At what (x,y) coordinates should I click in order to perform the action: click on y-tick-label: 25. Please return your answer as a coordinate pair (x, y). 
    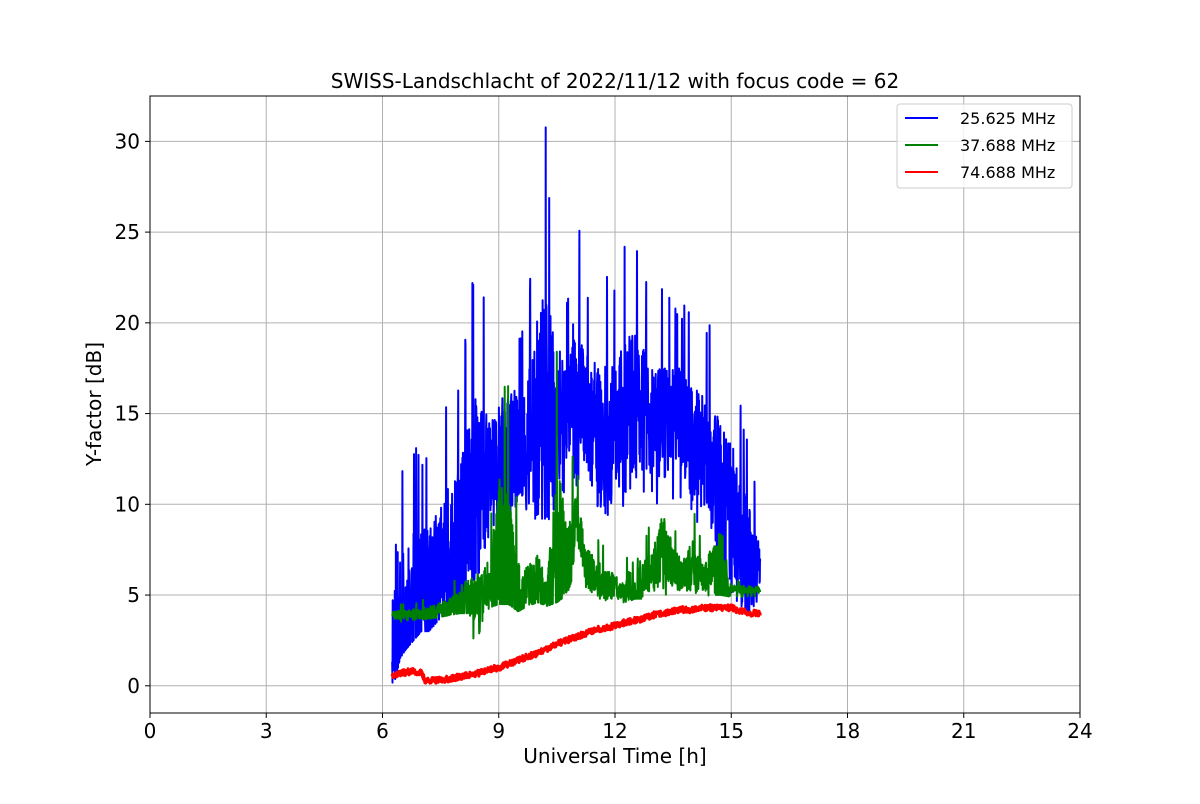
    Looking at the image, I should click on (127, 232).